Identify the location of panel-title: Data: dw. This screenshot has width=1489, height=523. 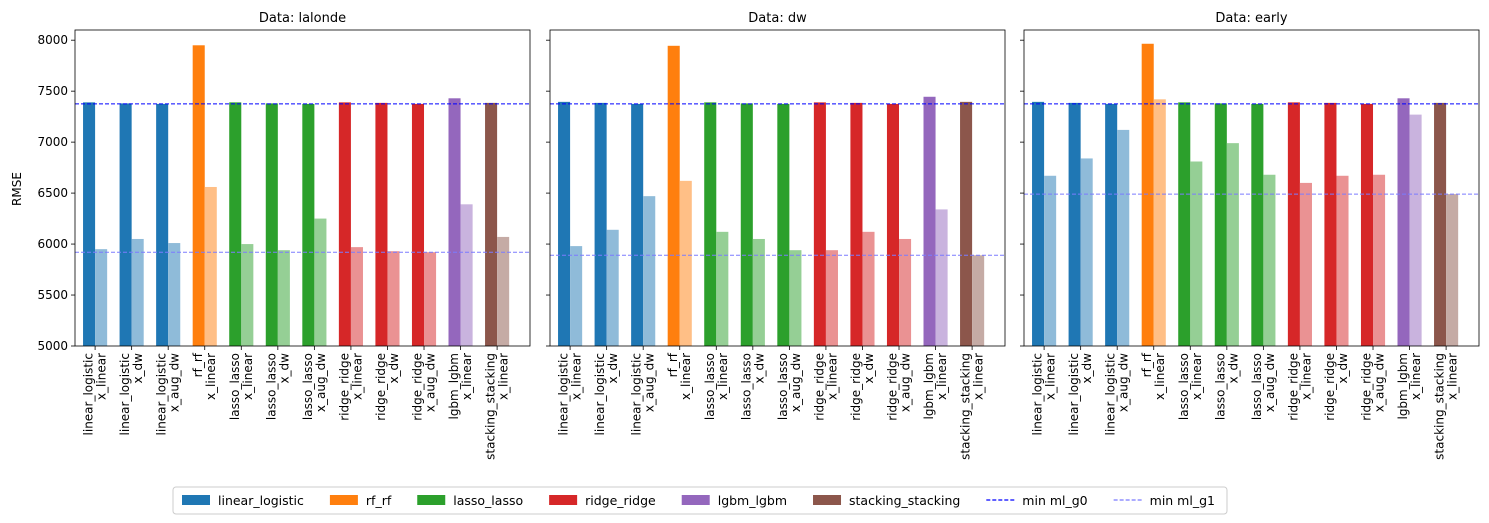
(777, 18).